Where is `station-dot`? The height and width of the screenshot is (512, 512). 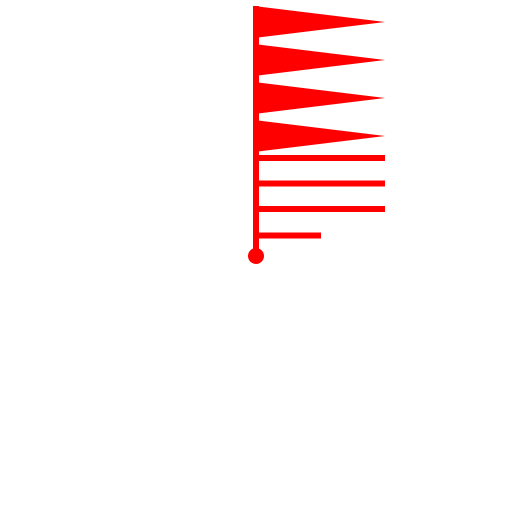
station-dot is located at coordinates (256, 256).